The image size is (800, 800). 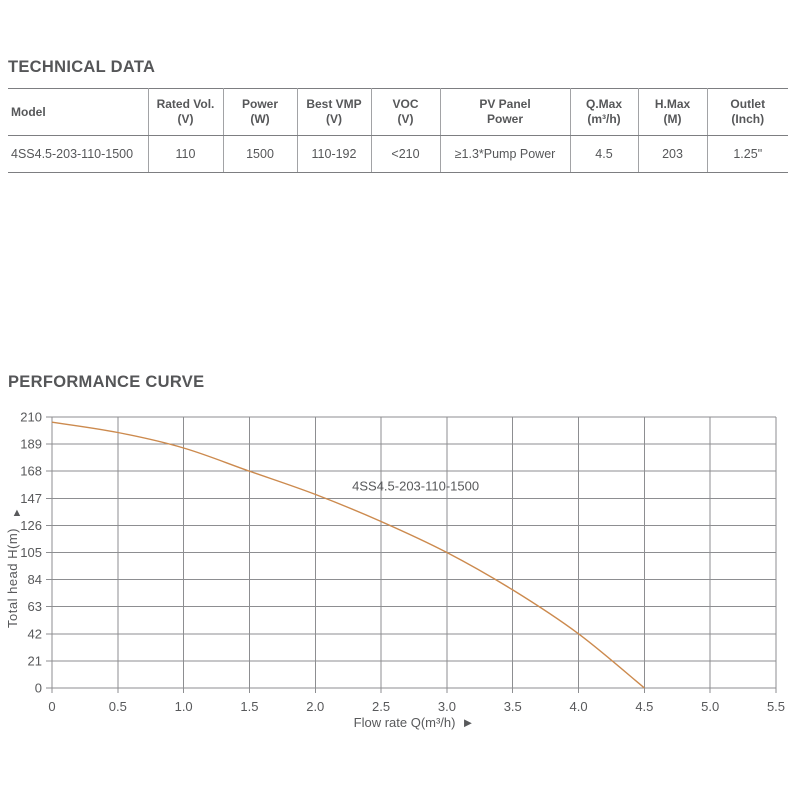 I want to click on cell-voc: <210, so click(x=405, y=154).